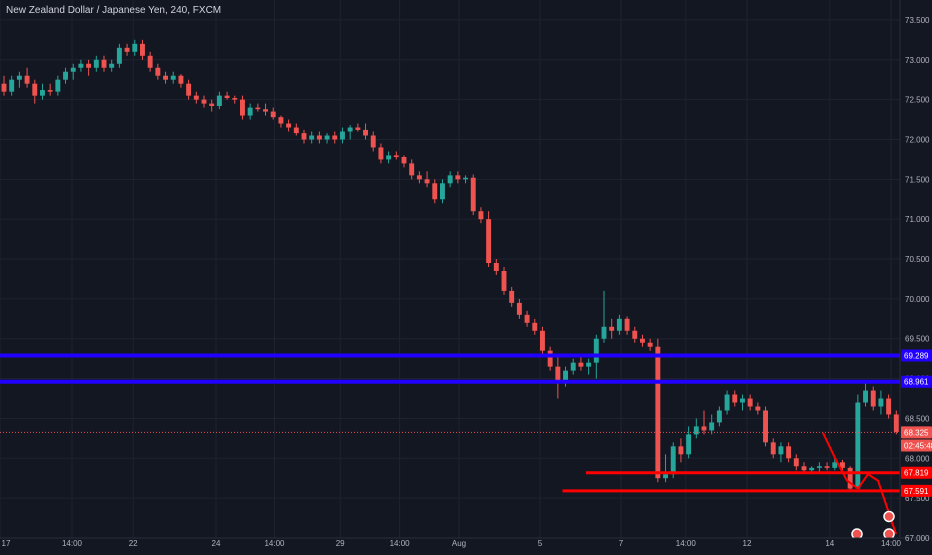  What do you see at coordinates (917, 100) in the screenshot?
I see `price-tick-label: 72.500` at bounding box center [917, 100].